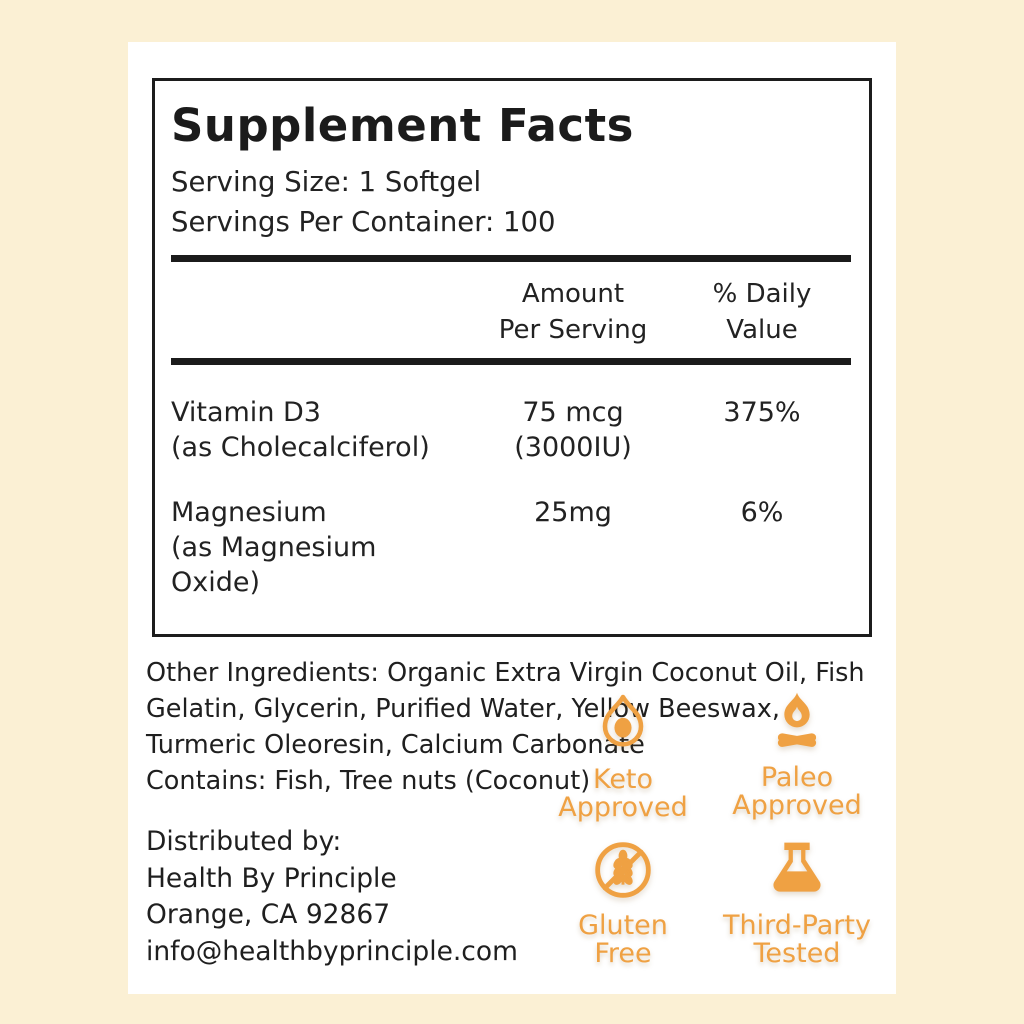  I want to click on column-header-row: Amount Per Serving % Daily Value, so click(511, 310).